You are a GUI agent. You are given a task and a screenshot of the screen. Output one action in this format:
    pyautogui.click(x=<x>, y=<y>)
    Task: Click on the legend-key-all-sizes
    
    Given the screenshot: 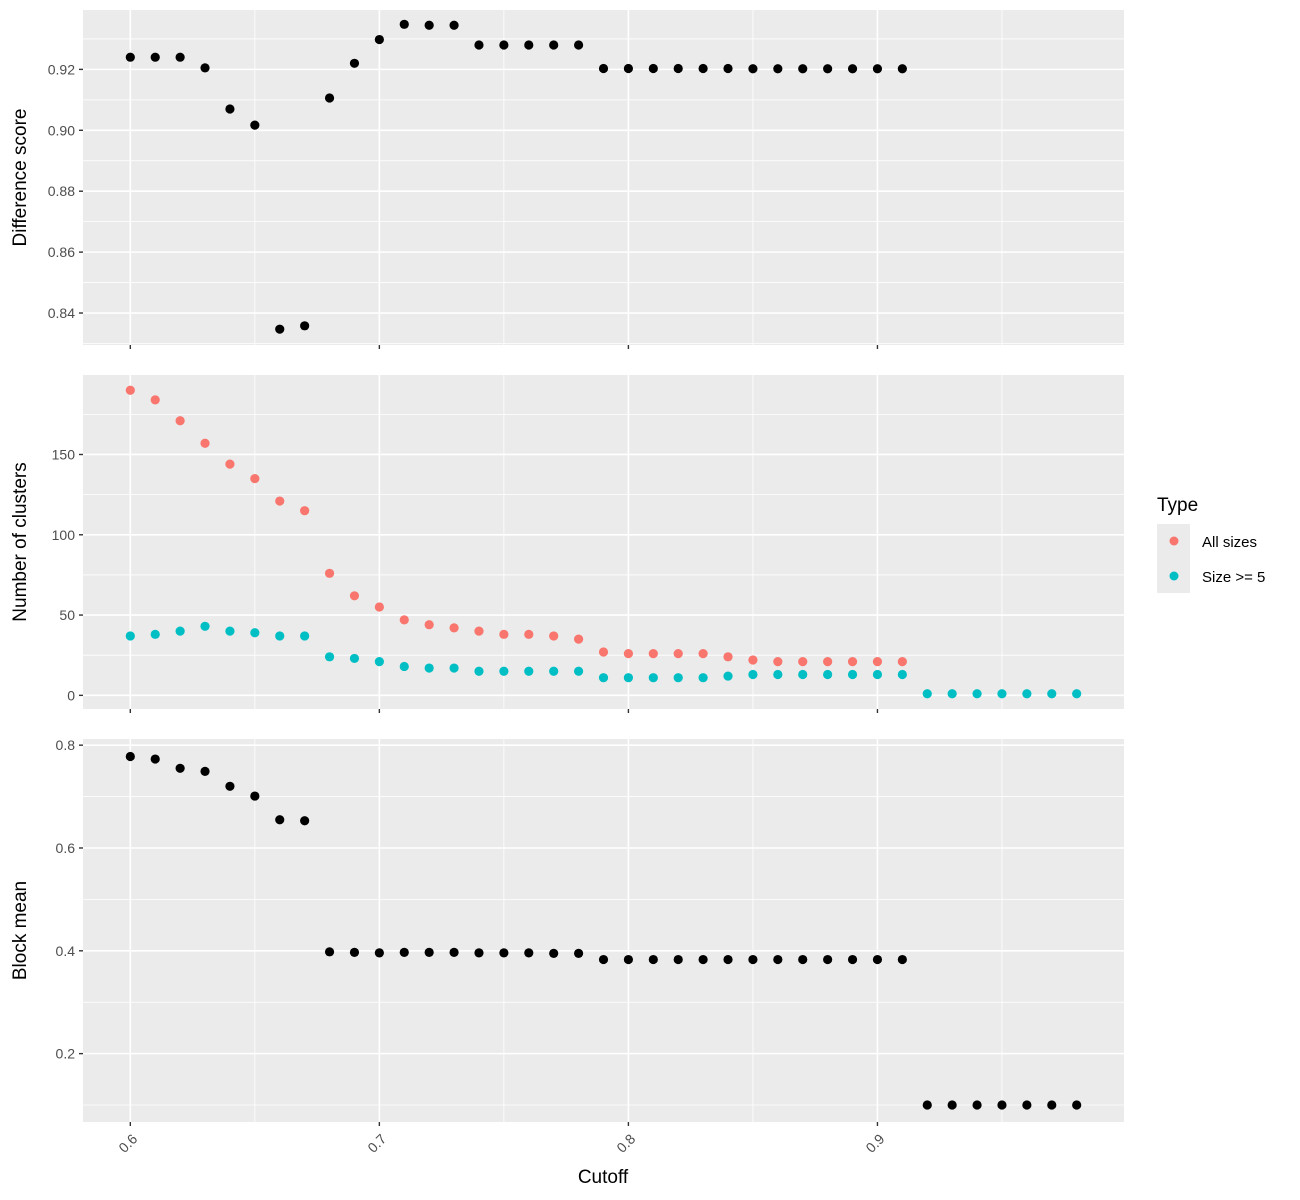 What is the action you would take?
    pyautogui.click(x=1174, y=541)
    